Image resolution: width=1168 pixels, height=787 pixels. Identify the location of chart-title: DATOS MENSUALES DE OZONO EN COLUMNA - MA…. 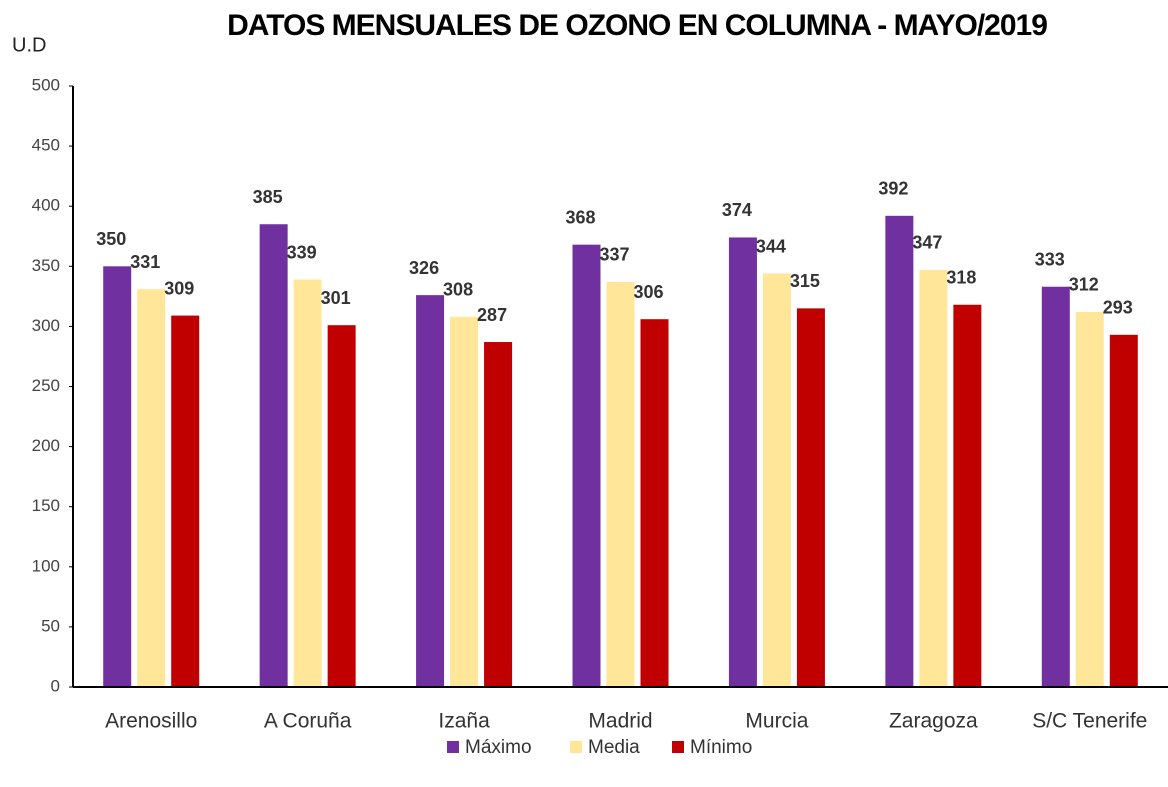
(637, 25).